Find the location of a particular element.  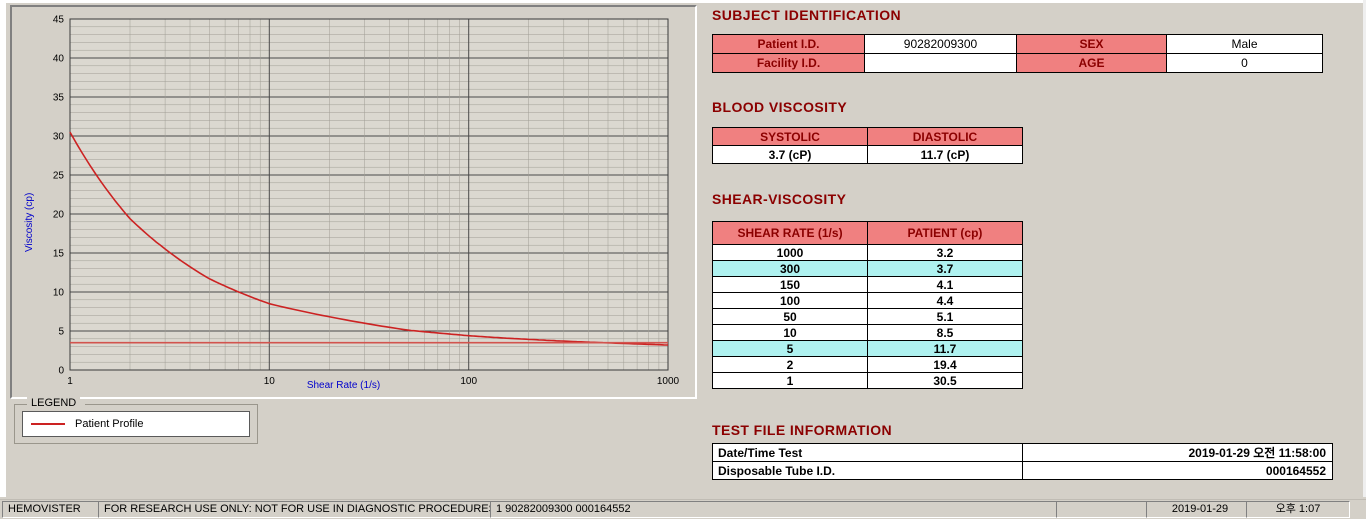

shear-row: 1000 3.2 is located at coordinates (867, 252).